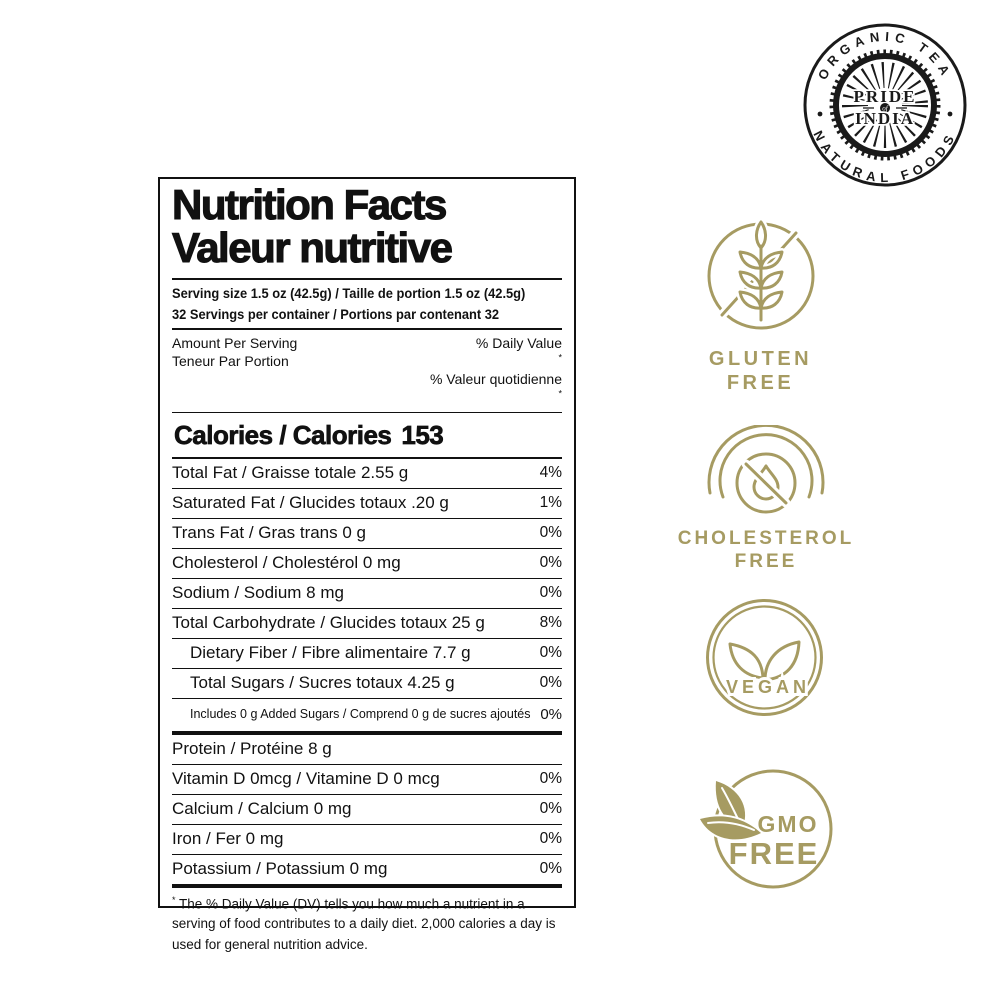  What do you see at coordinates (280, 869) in the screenshot?
I see `nutrient-label: Potassium / Potassium 0 mg` at bounding box center [280, 869].